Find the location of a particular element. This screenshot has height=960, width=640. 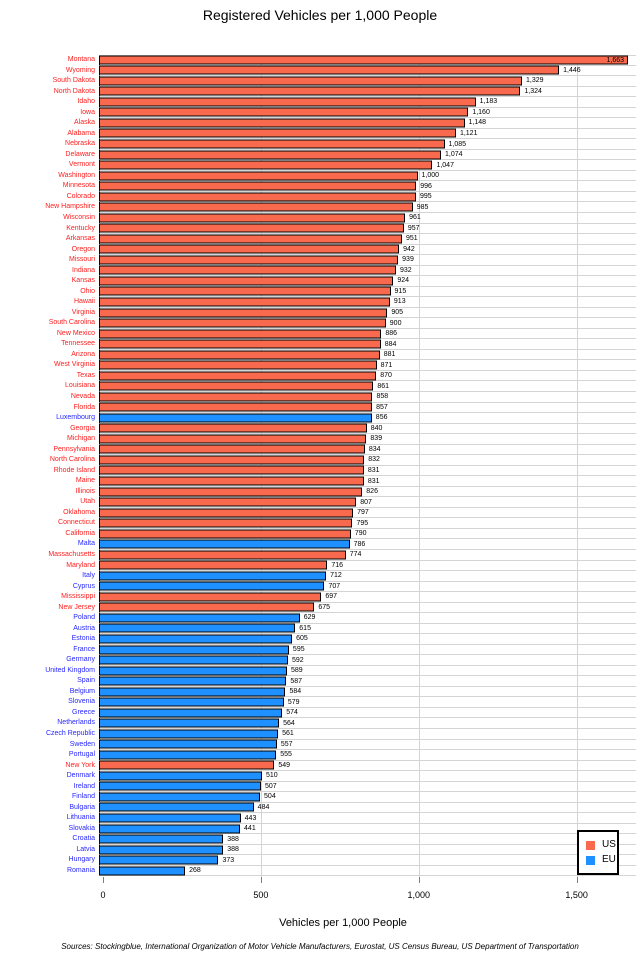

bar-row: Indiana 932 is located at coordinates (320, 271).